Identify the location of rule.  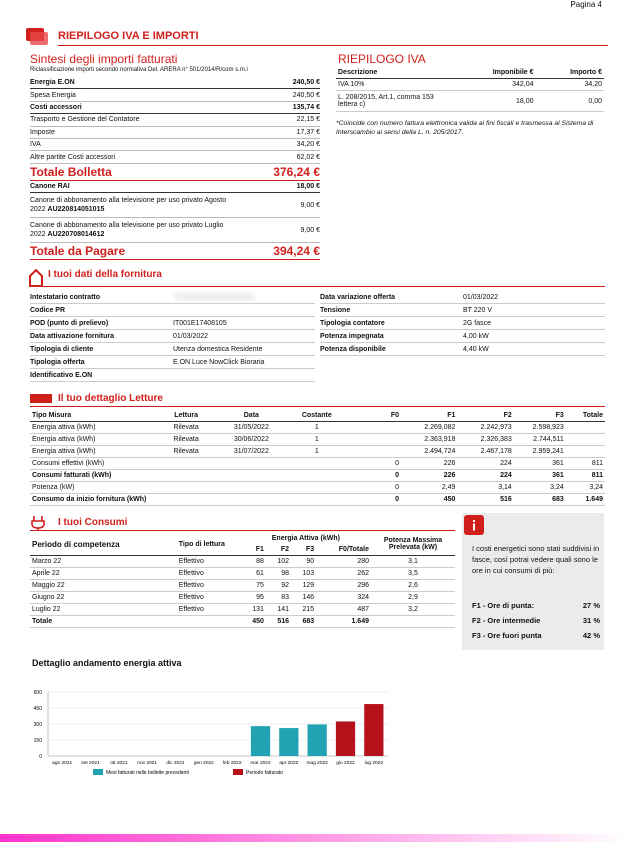
(317, 286).